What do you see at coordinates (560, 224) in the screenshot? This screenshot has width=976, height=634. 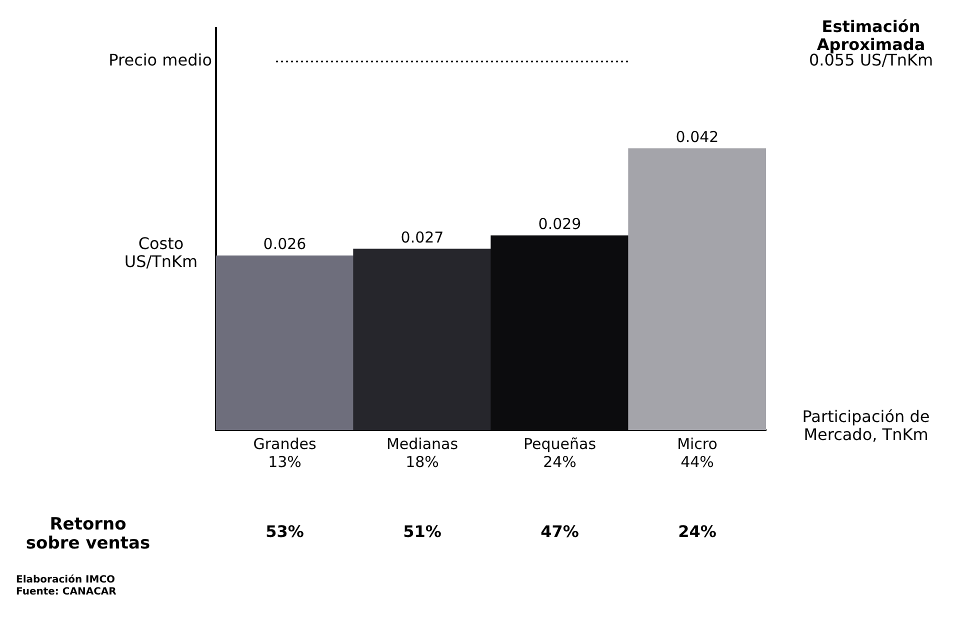 I see `data-label: 0.029` at bounding box center [560, 224].